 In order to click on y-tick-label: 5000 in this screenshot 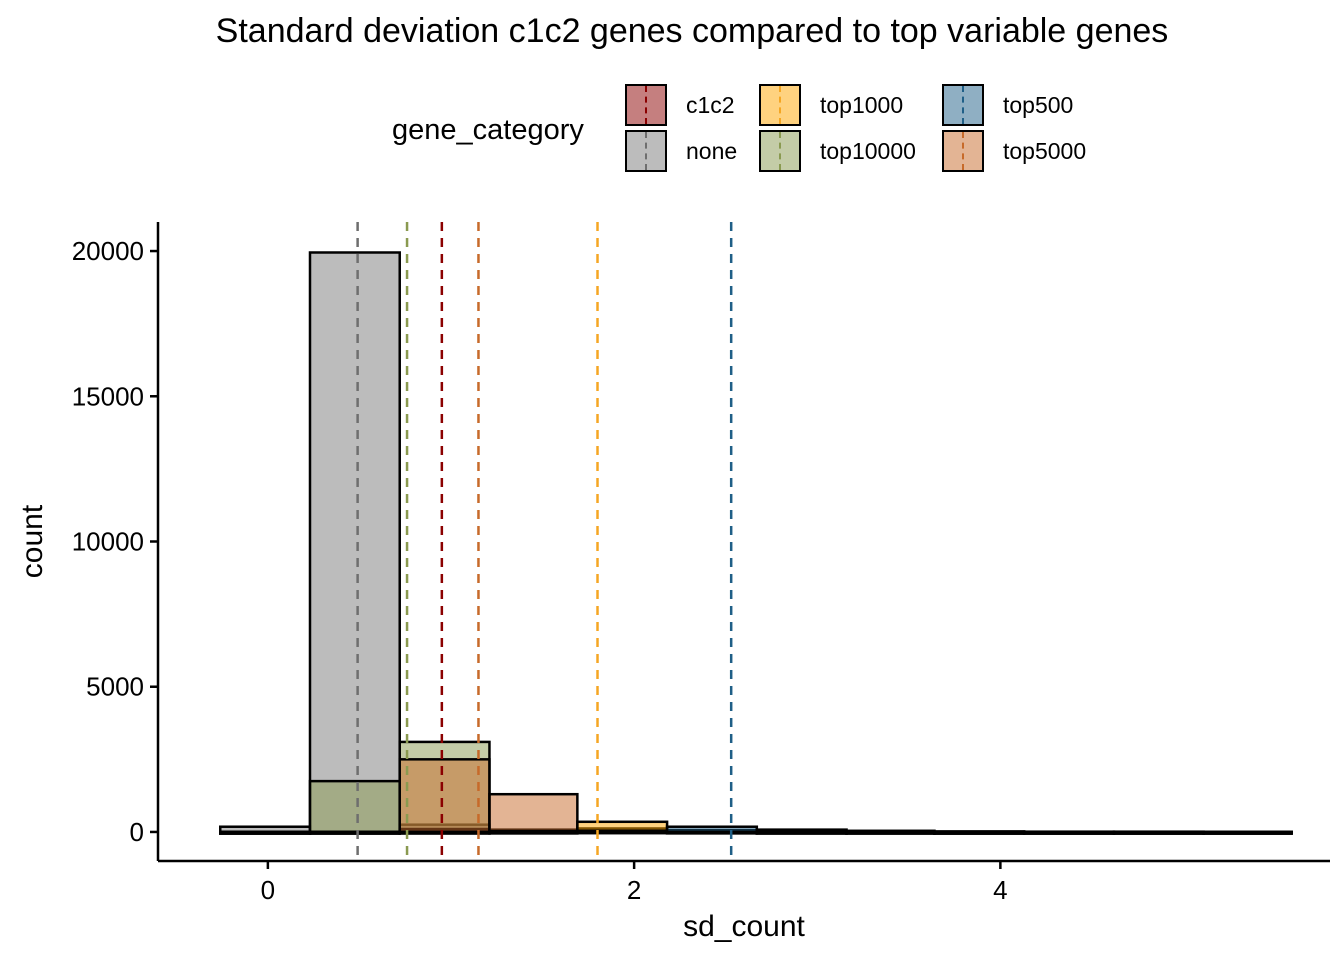, I will do `click(115, 687)`.